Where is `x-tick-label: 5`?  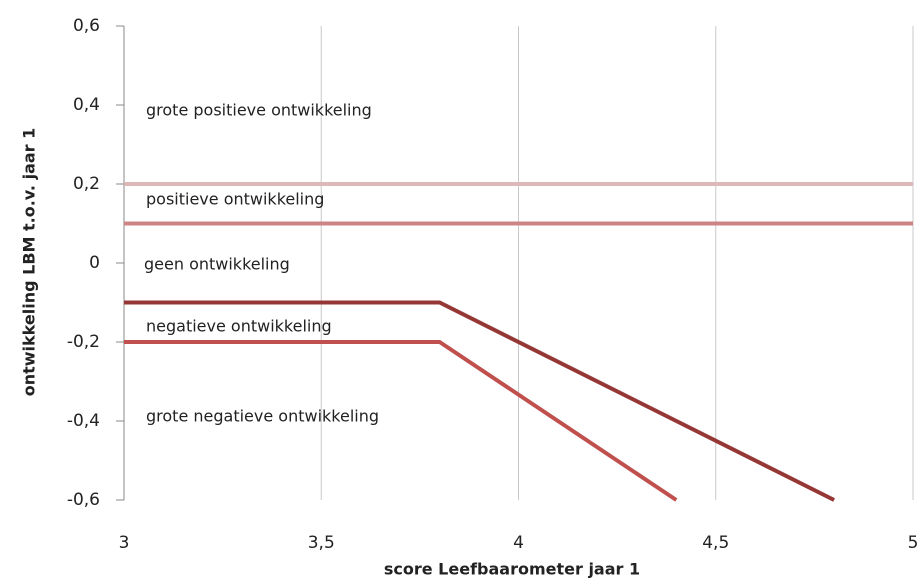
x-tick-label: 5 is located at coordinates (913, 543).